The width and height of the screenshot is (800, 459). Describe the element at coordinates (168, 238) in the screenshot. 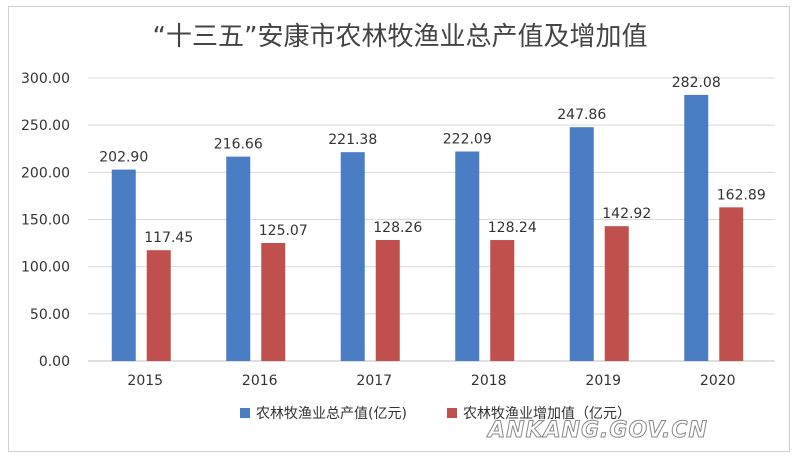

I see `data-label: 117.45` at that location.